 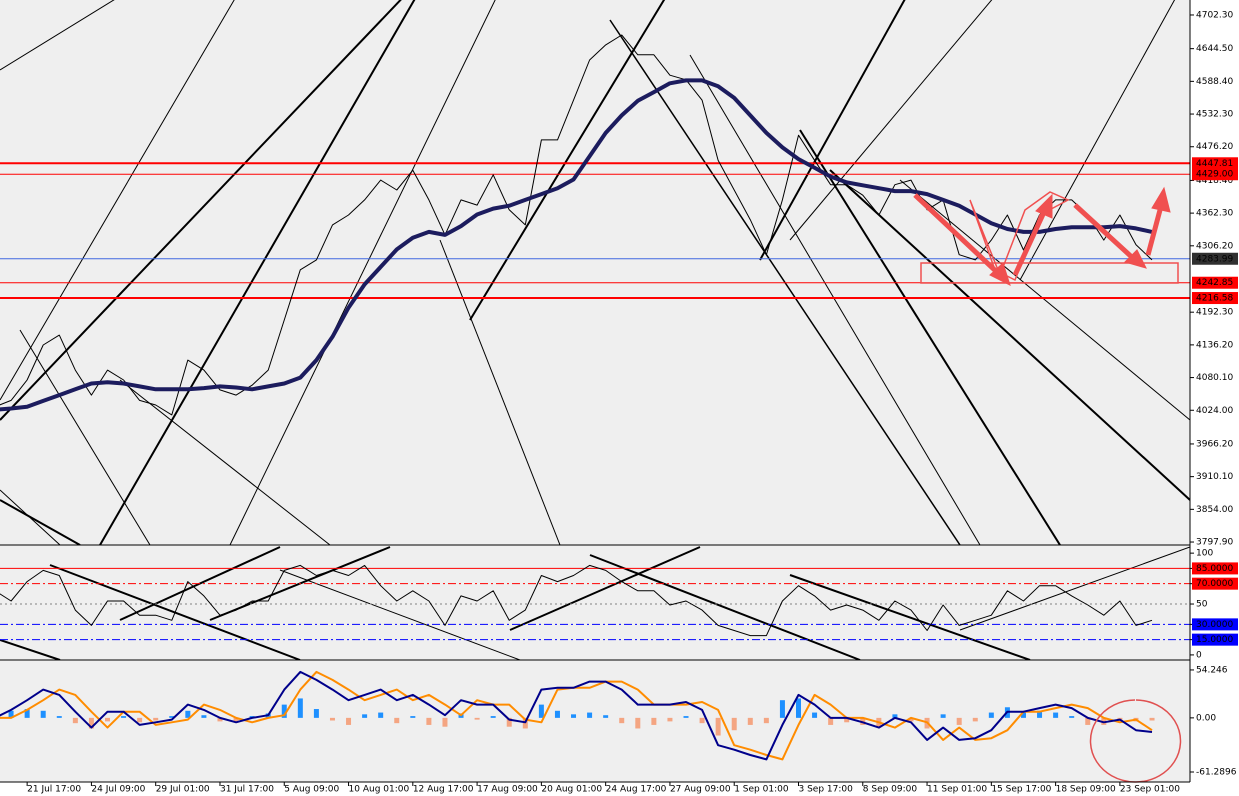 What do you see at coordinates (571, 790) in the screenshot?
I see `x-tick-label: 20 Aug 01:00` at bounding box center [571, 790].